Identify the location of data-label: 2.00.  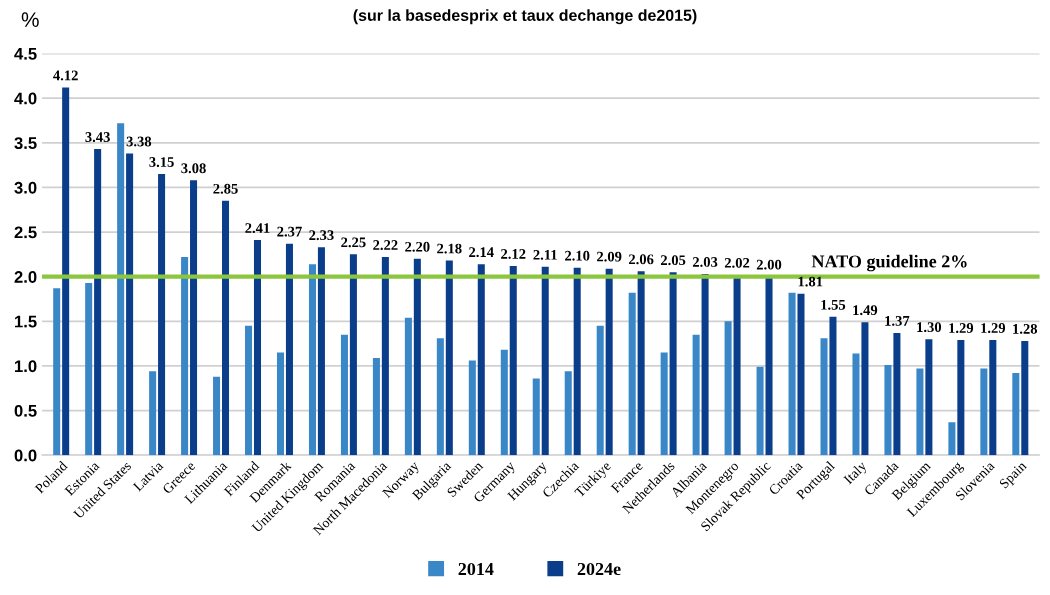
(769, 264).